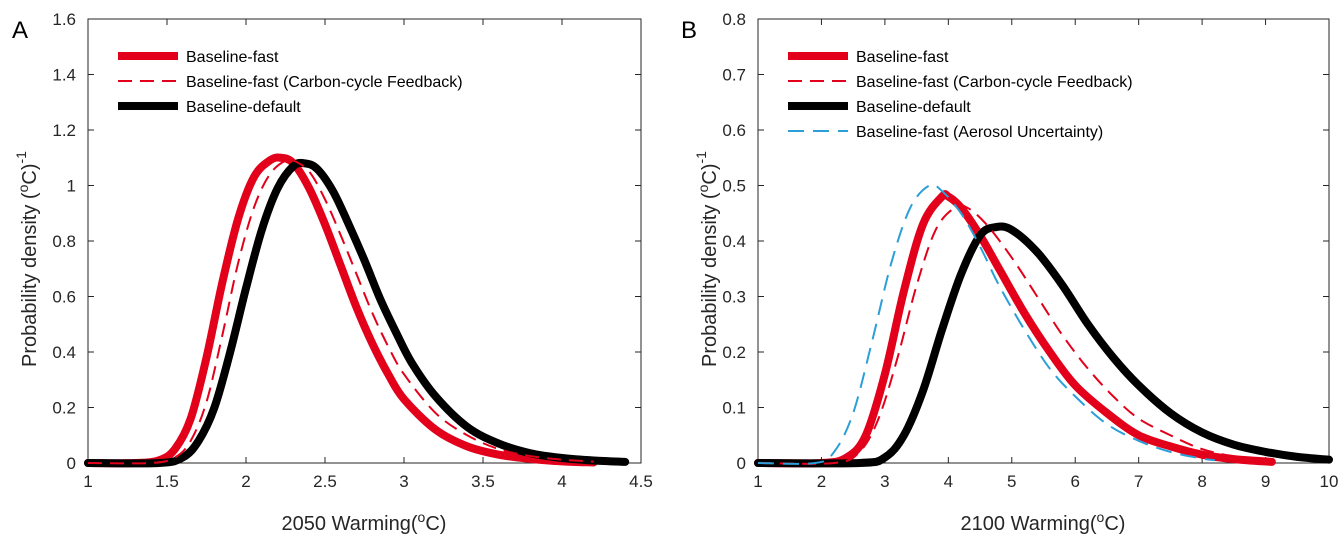  I want to click on y-tick-label: 1.4, so click(64, 75).